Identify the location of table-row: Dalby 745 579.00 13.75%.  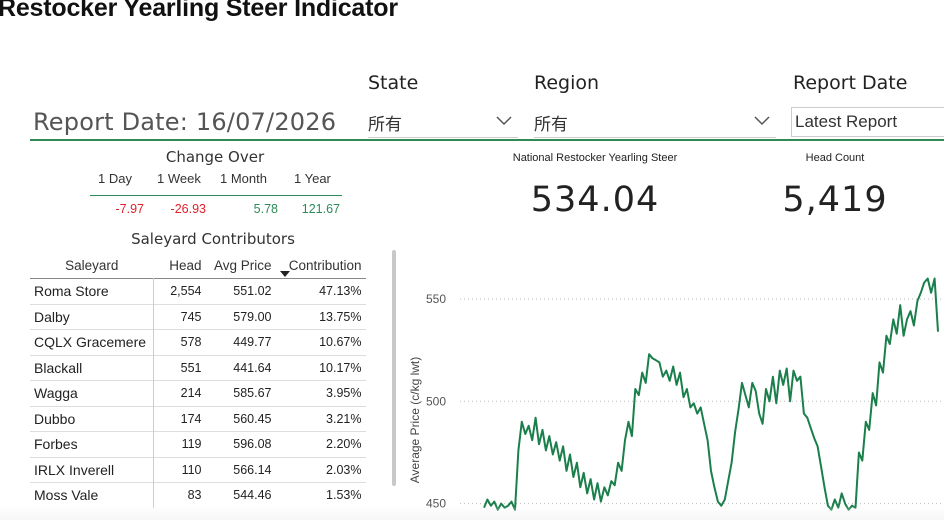
(198, 317).